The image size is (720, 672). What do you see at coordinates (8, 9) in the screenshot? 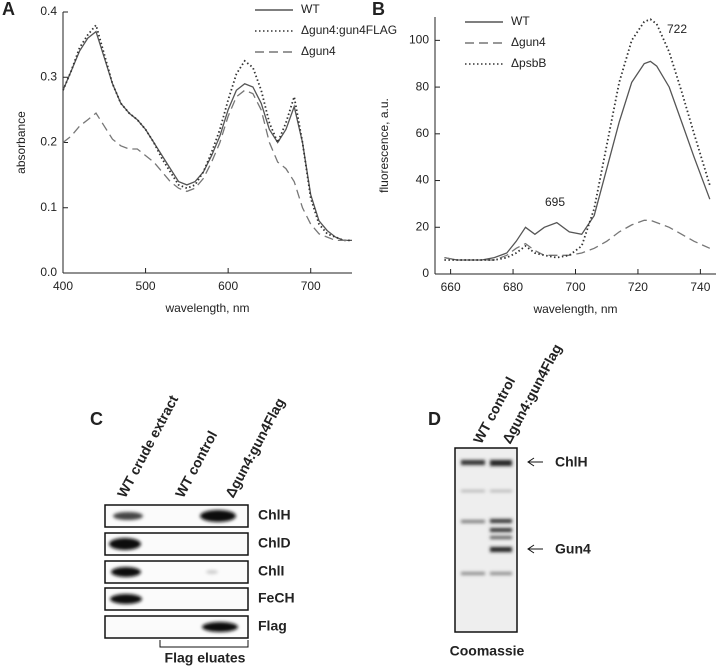
I see `panel-label: A` at bounding box center [8, 9].